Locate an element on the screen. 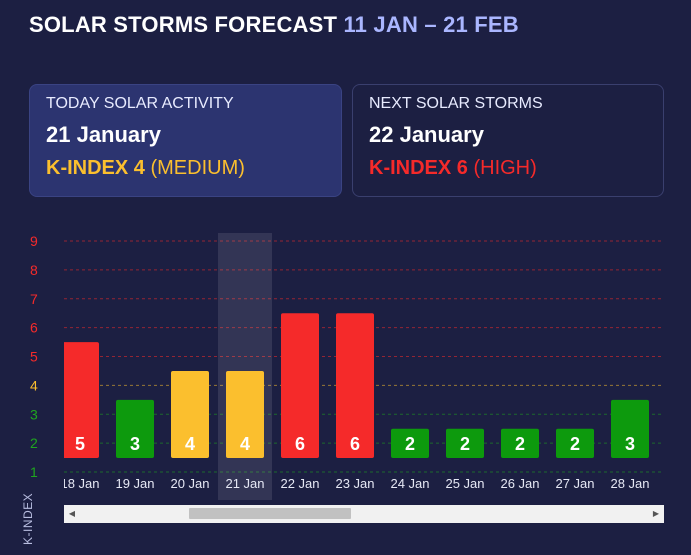  x-tick-label: 27 Jan is located at coordinates (574, 483).